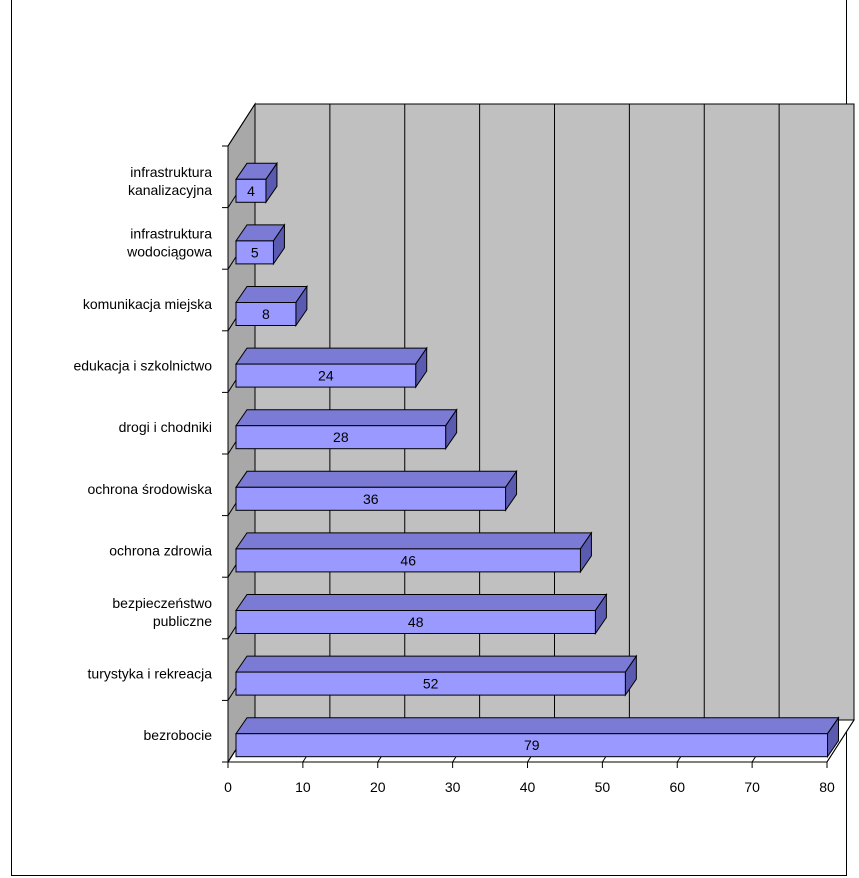 The height and width of the screenshot is (878, 859). What do you see at coordinates (241, 125) in the screenshot?
I see `side-separator` at bounding box center [241, 125].